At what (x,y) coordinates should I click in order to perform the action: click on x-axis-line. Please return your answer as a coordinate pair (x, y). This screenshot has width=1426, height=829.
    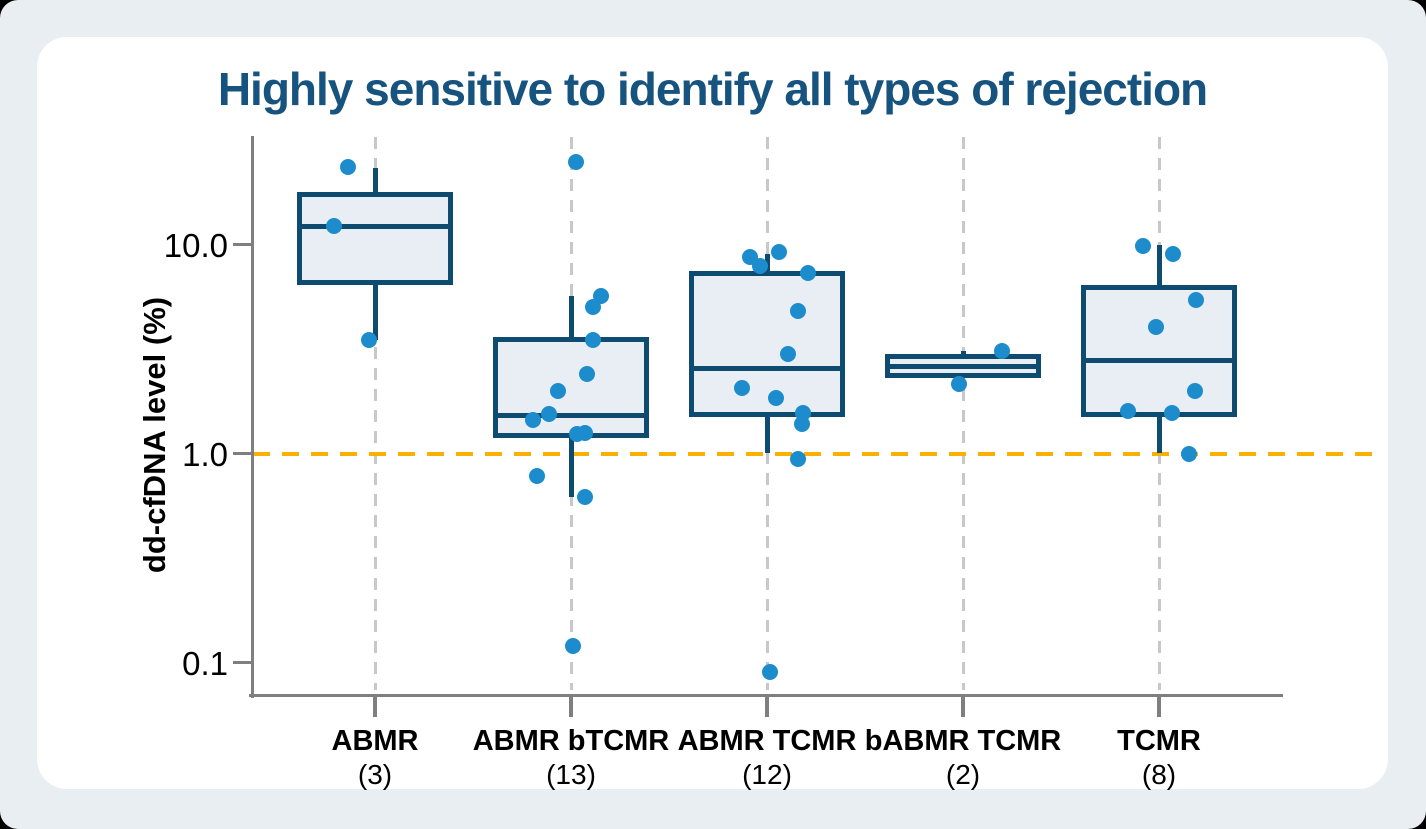
    Looking at the image, I should click on (766, 695).